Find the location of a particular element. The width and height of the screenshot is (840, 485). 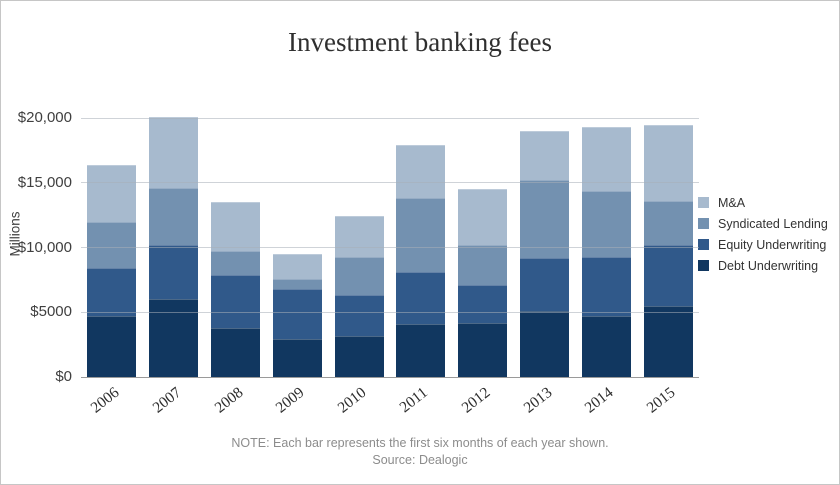

bar-2008 is located at coordinates (235, 247).